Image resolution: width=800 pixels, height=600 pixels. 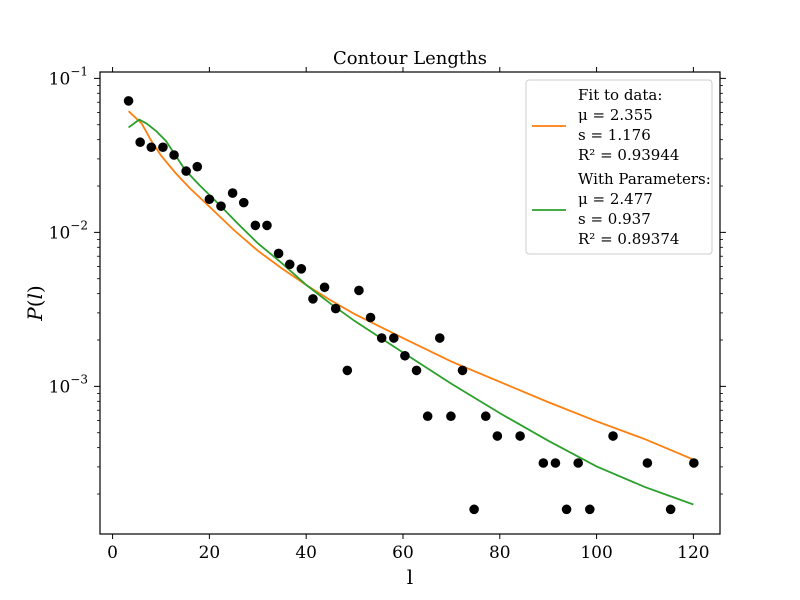 I want to click on y-tick-label-1: 10⁻², so click(x=68, y=230).